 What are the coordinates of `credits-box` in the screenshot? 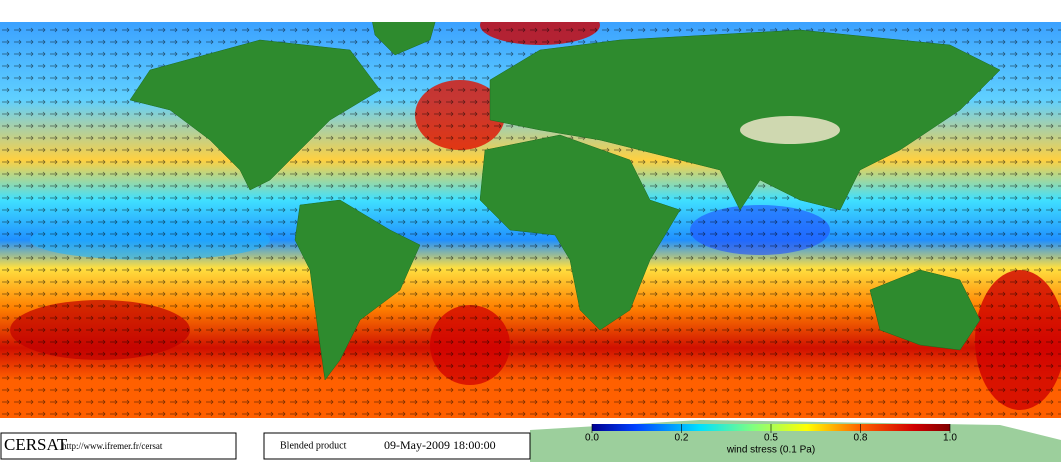 It's located at (118, 446).